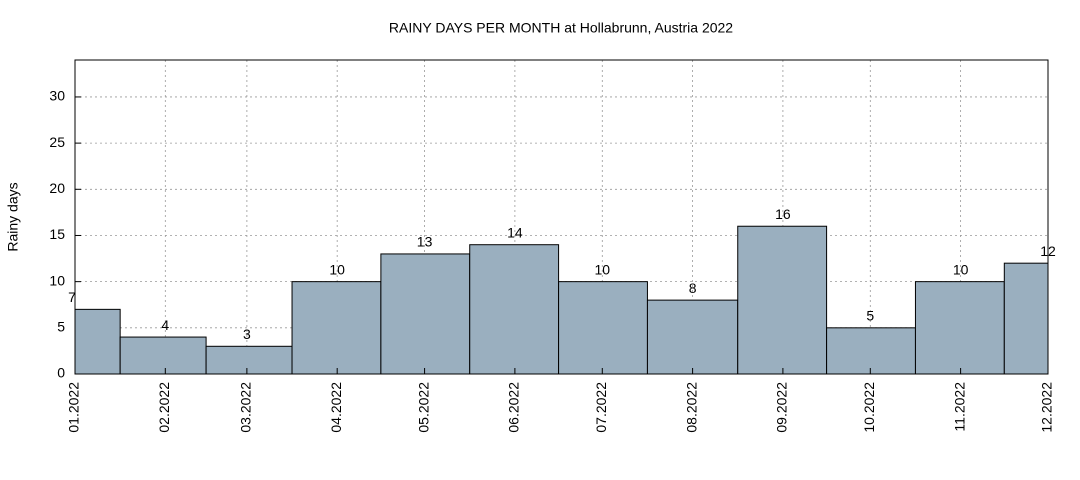 This screenshot has height=480, width=1080. Describe the element at coordinates (247, 334) in the screenshot. I see `value-label: 3` at that location.